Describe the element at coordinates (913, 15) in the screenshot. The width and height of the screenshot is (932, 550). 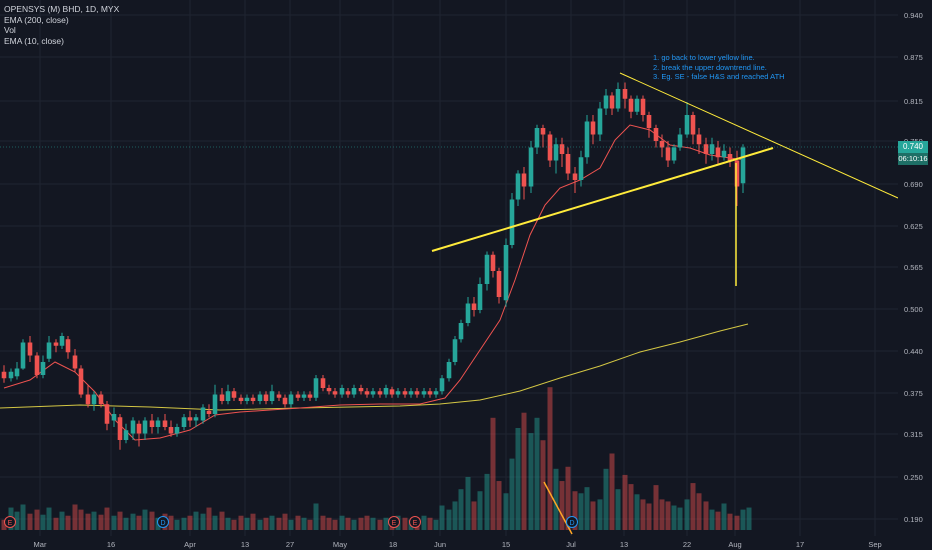
I see `price-tick-label: 0.940` at that location.